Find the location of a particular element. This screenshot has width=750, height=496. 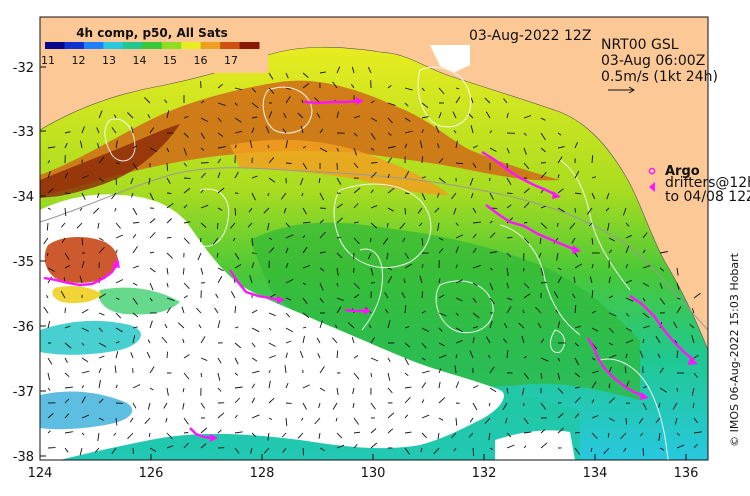

x-tick-label: 124 is located at coordinates (40, 473).